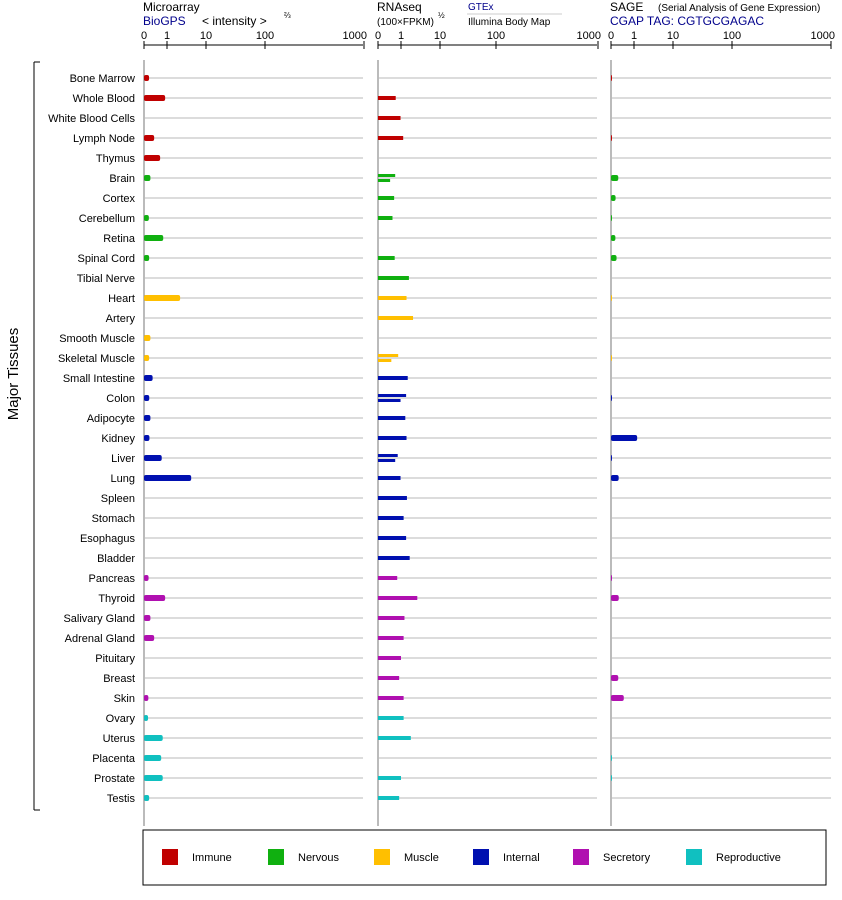 The image size is (842, 900). What do you see at coordinates (673, 36) in the screenshot?
I see `sage-tick-label-10: 10` at bounding box center [673, 36].